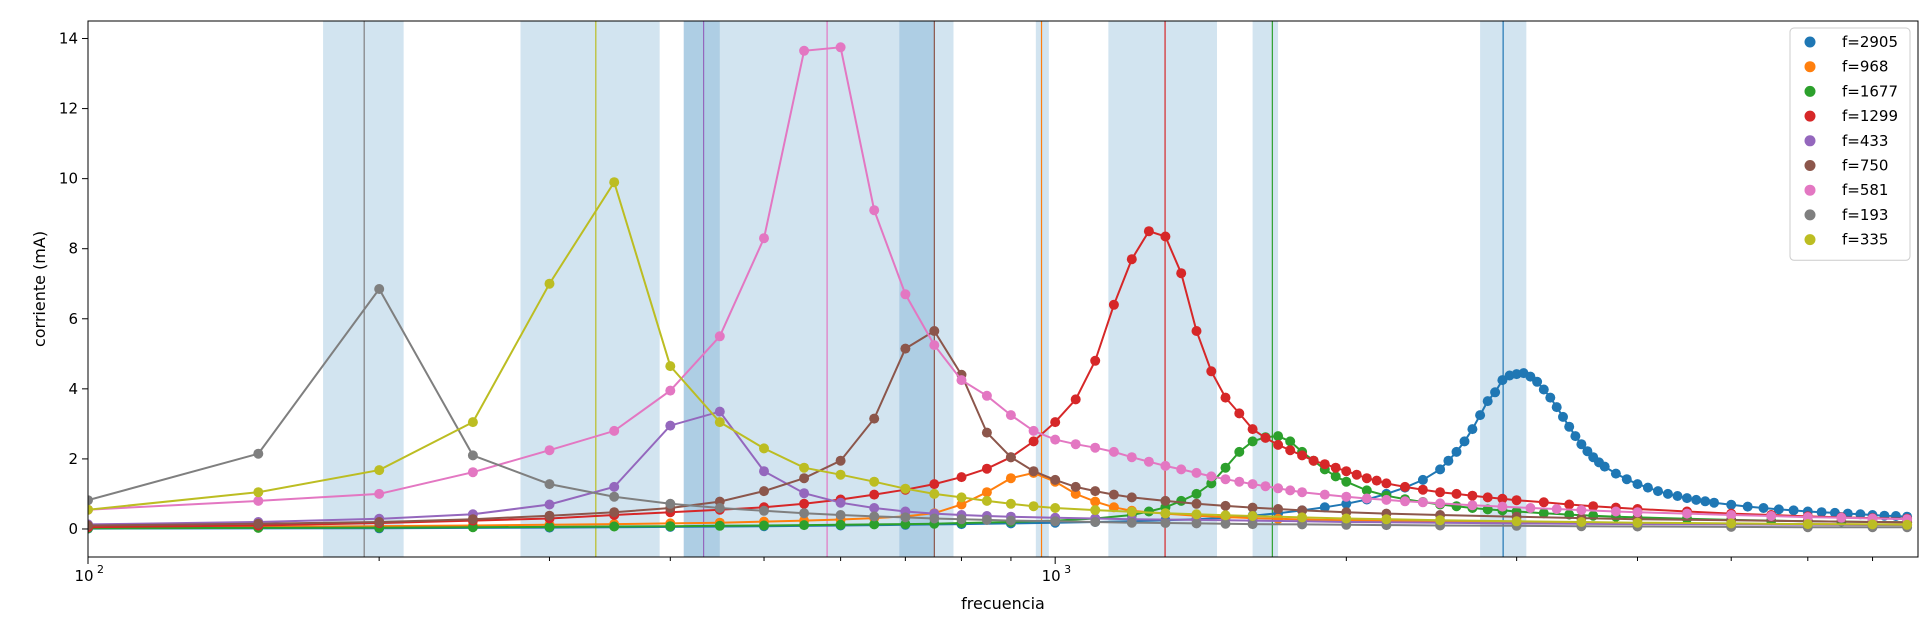 This screenshot has width=1928, height=622. Describe the element at coordinates (1865, 141) in the screenshot. I see `legend-label: f=433` at that location.